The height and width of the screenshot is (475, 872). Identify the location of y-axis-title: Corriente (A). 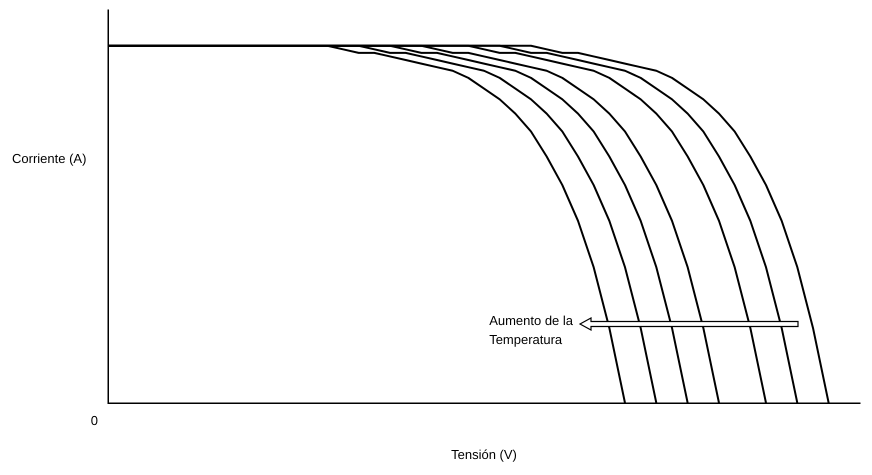
(49, 158).